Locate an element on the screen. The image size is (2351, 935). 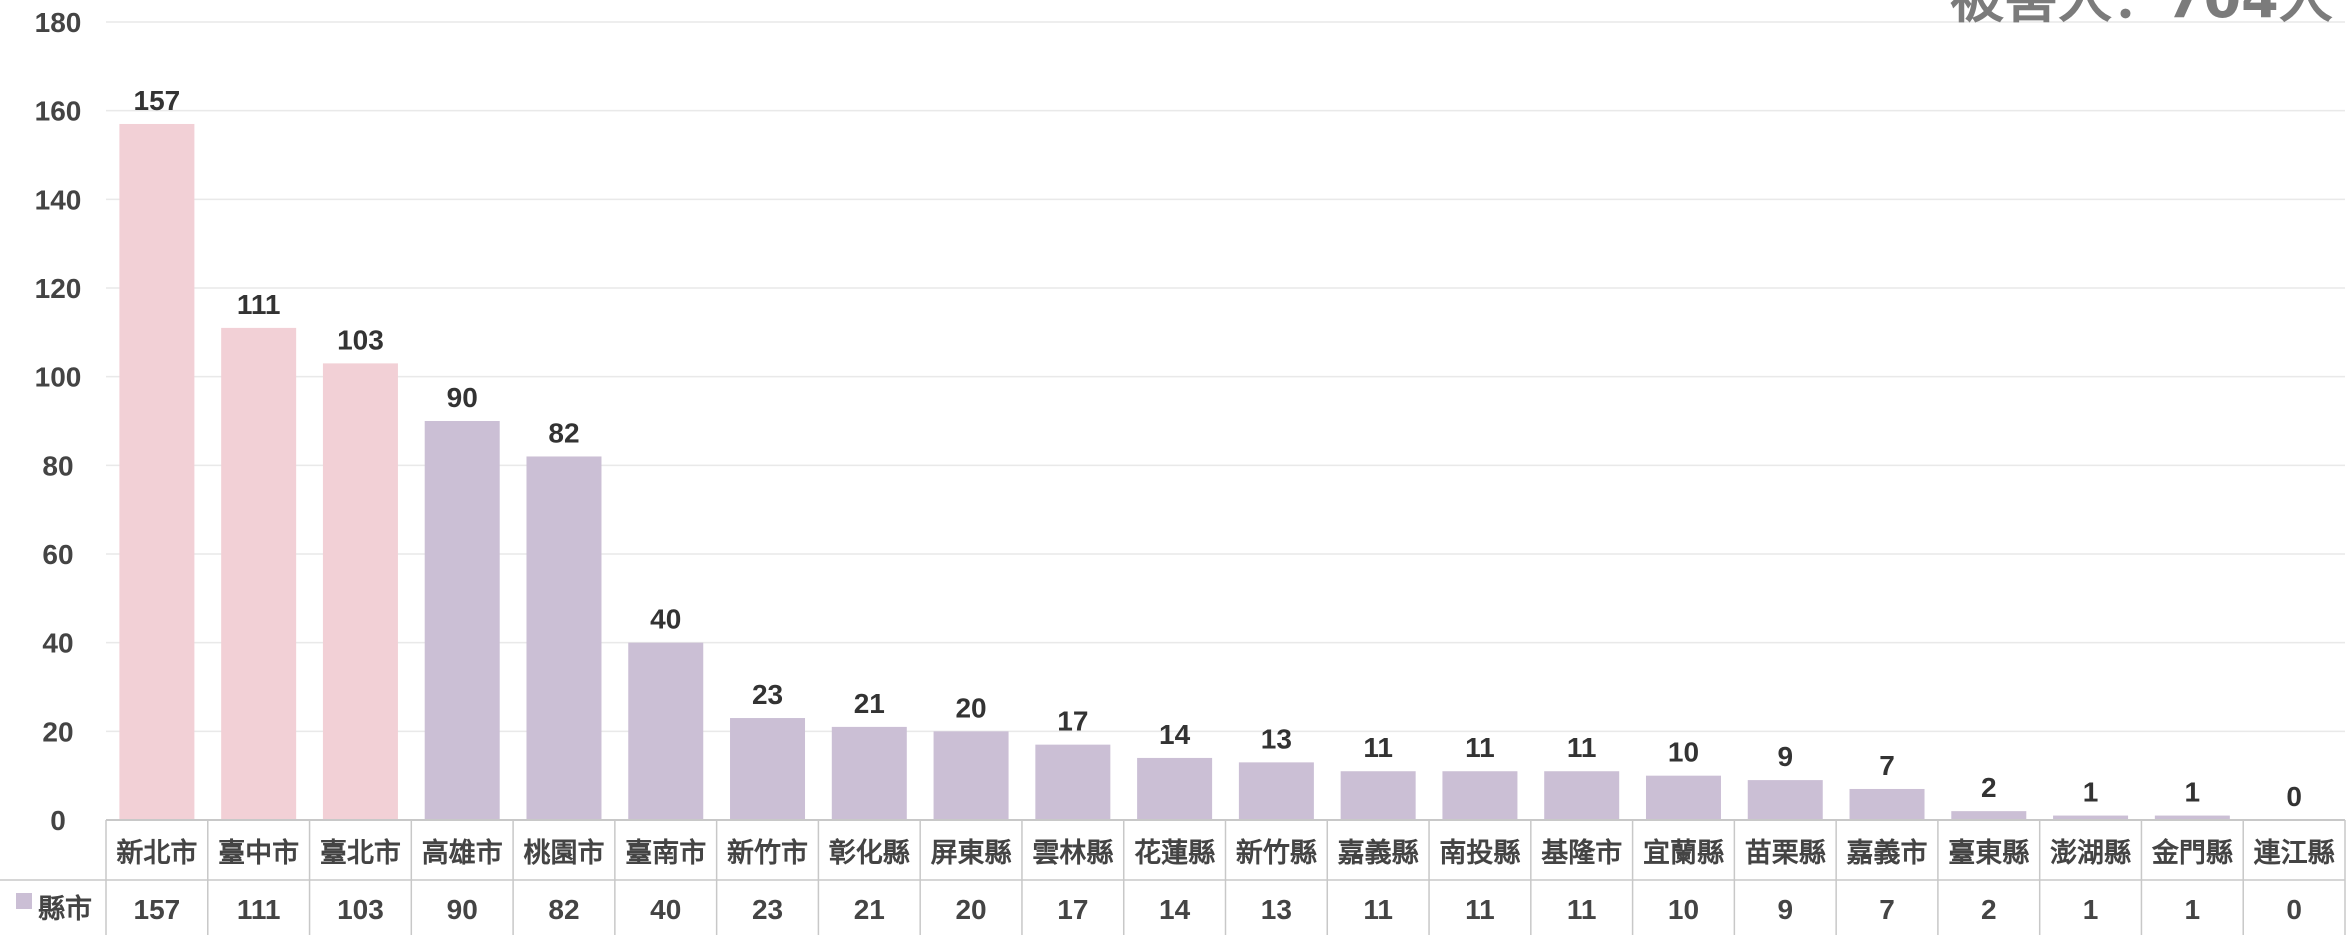
table-value-cell: 103 is located at coordinates (360, 909).